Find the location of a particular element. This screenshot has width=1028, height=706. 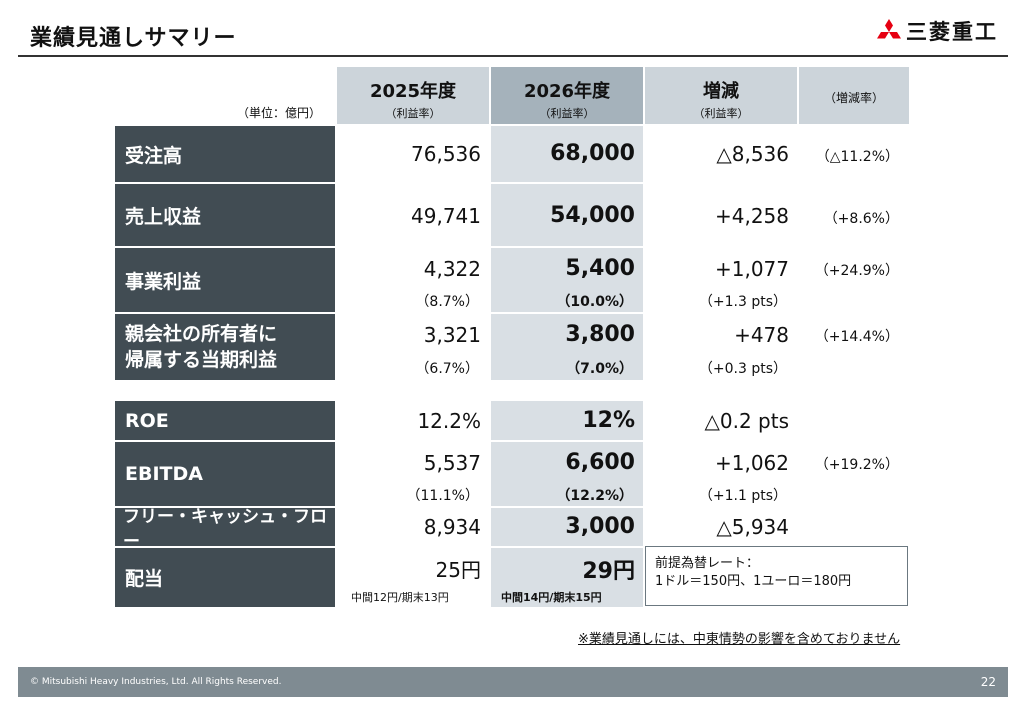

ebitda-diff-margin: （+1.1 pts） is located at coordinates (742, 496).